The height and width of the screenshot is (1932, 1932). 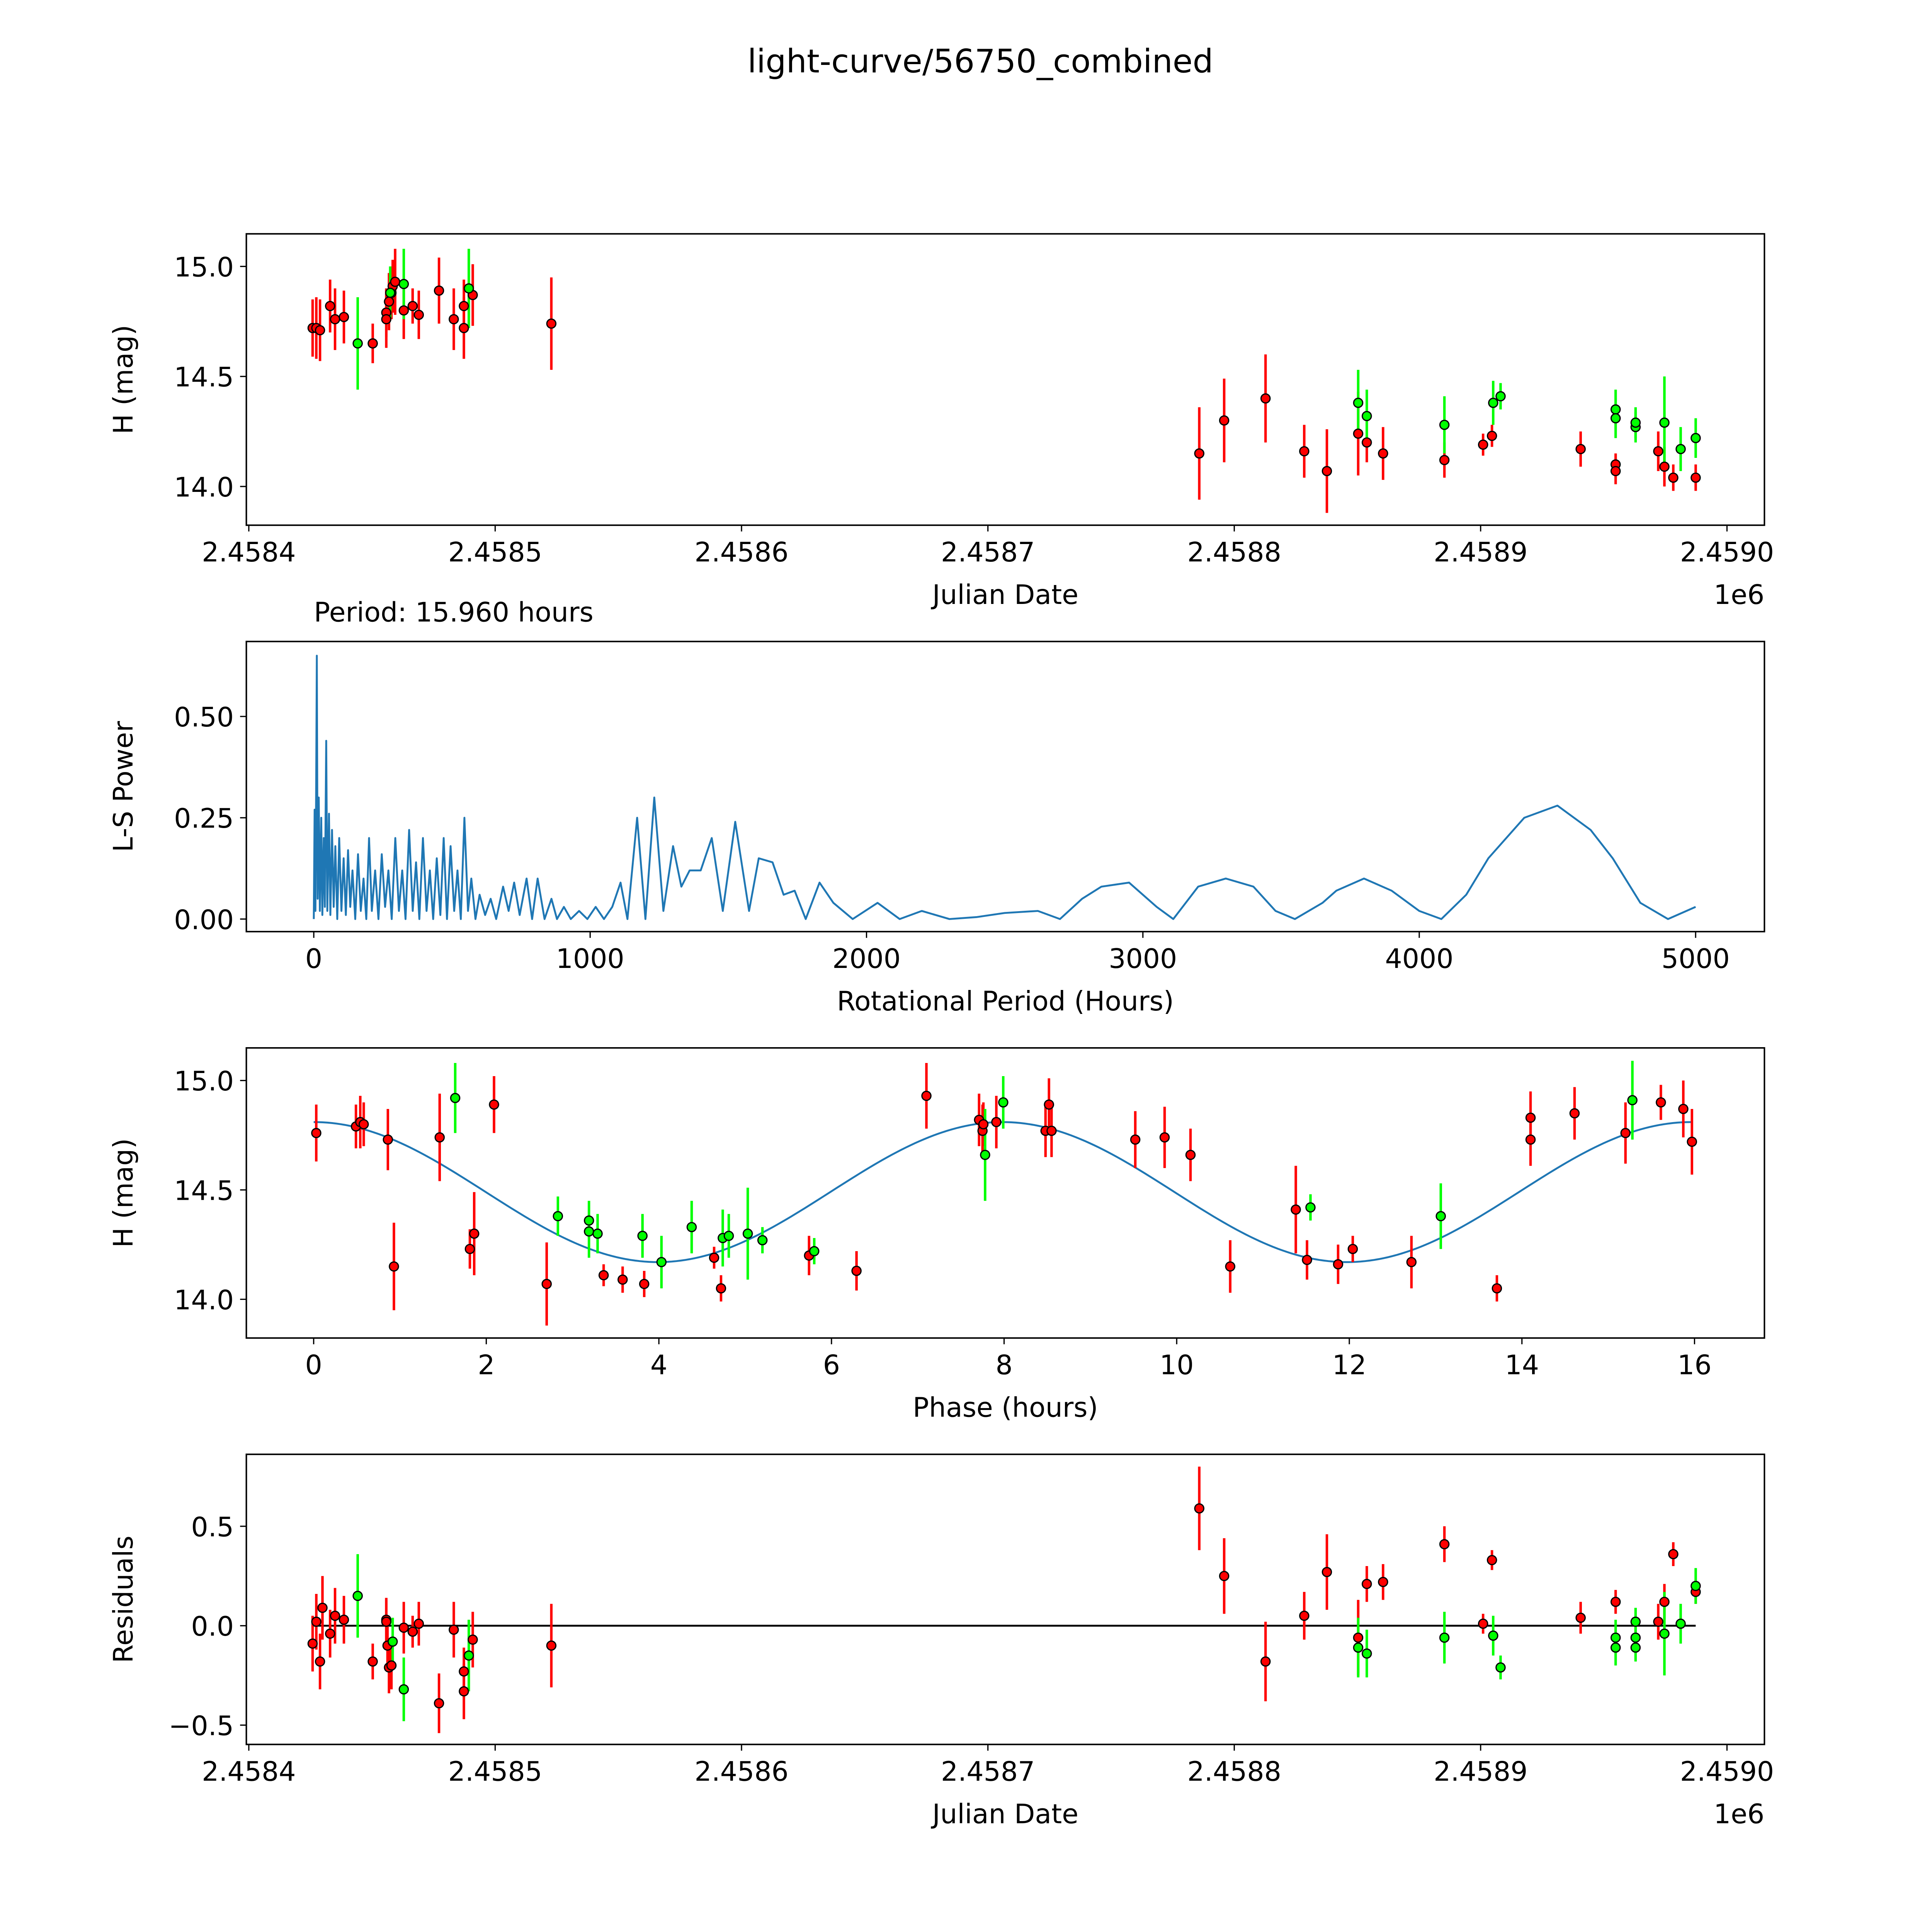 What do you see at coordinates (1005, 788) in the screenshot?
I see `periodogram-line` at bounding box center [1005, 788].